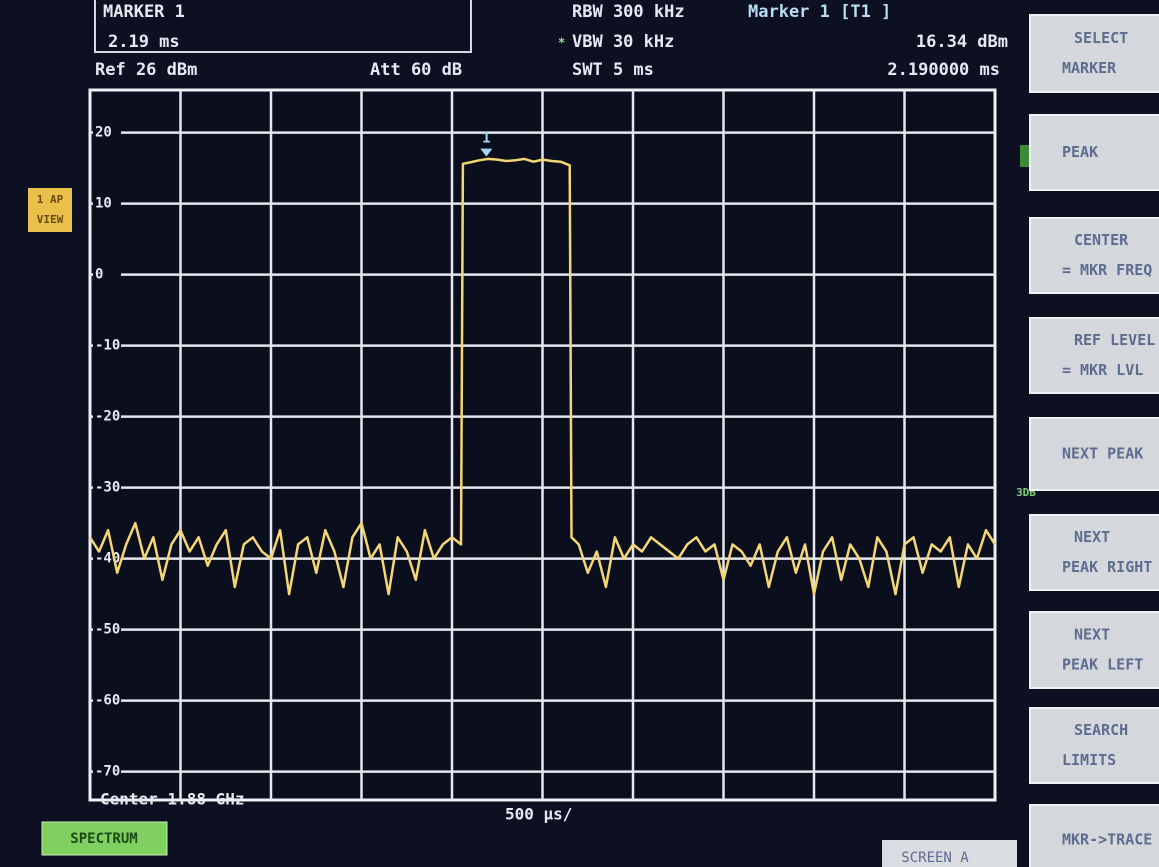  I want to click on y-tick-label: -70, so click(107, 772).